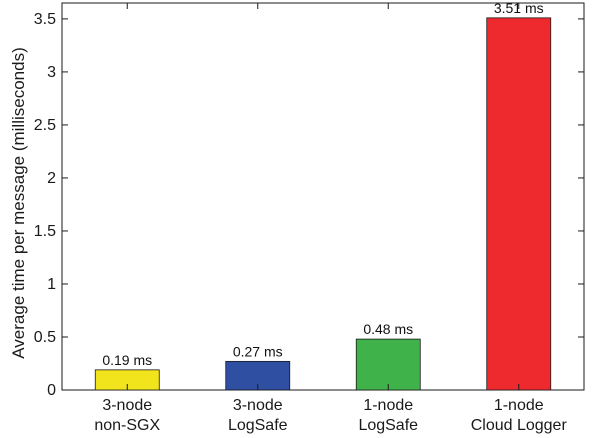 This screenshot has width=592, height=438. Describe the element at coordinates (51, 72) in the screenshot. I see `y-tick-label: 3` at that location.